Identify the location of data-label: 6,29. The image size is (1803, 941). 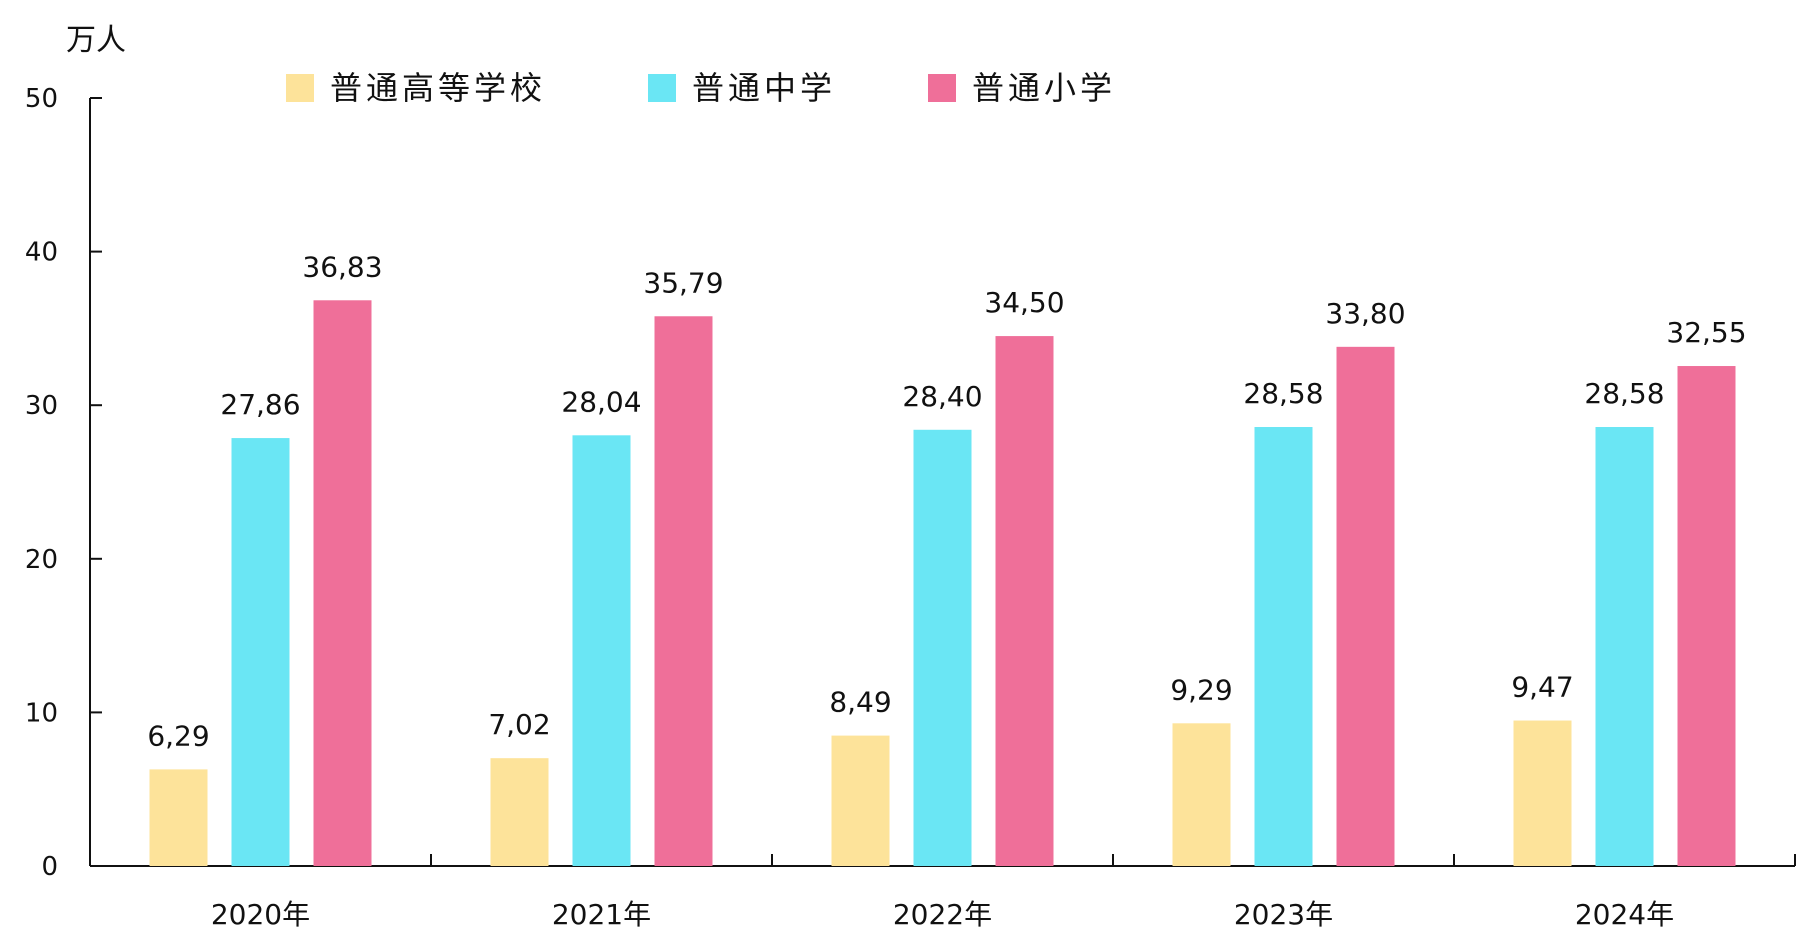
(178, 735).